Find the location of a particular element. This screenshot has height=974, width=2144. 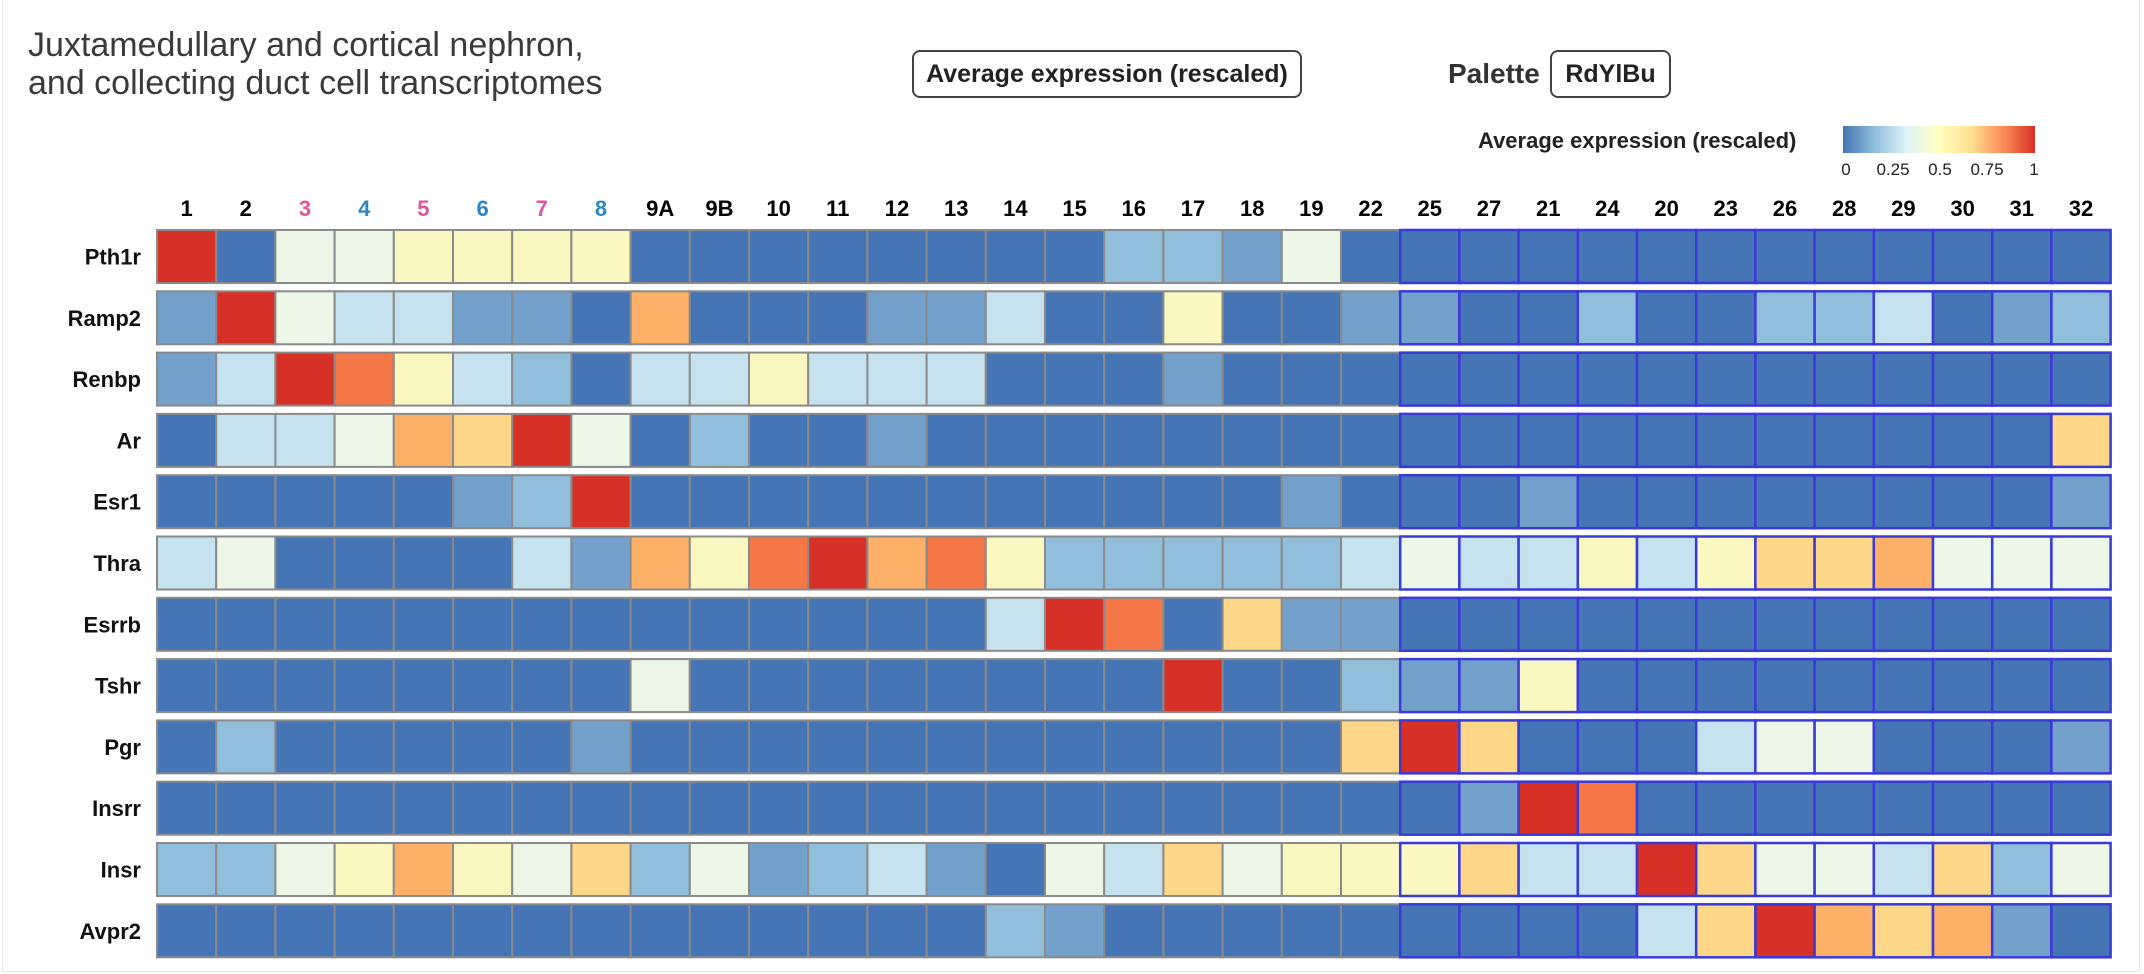

heatmap-cell-Tshr-9A is located at coordinates (660, 686).